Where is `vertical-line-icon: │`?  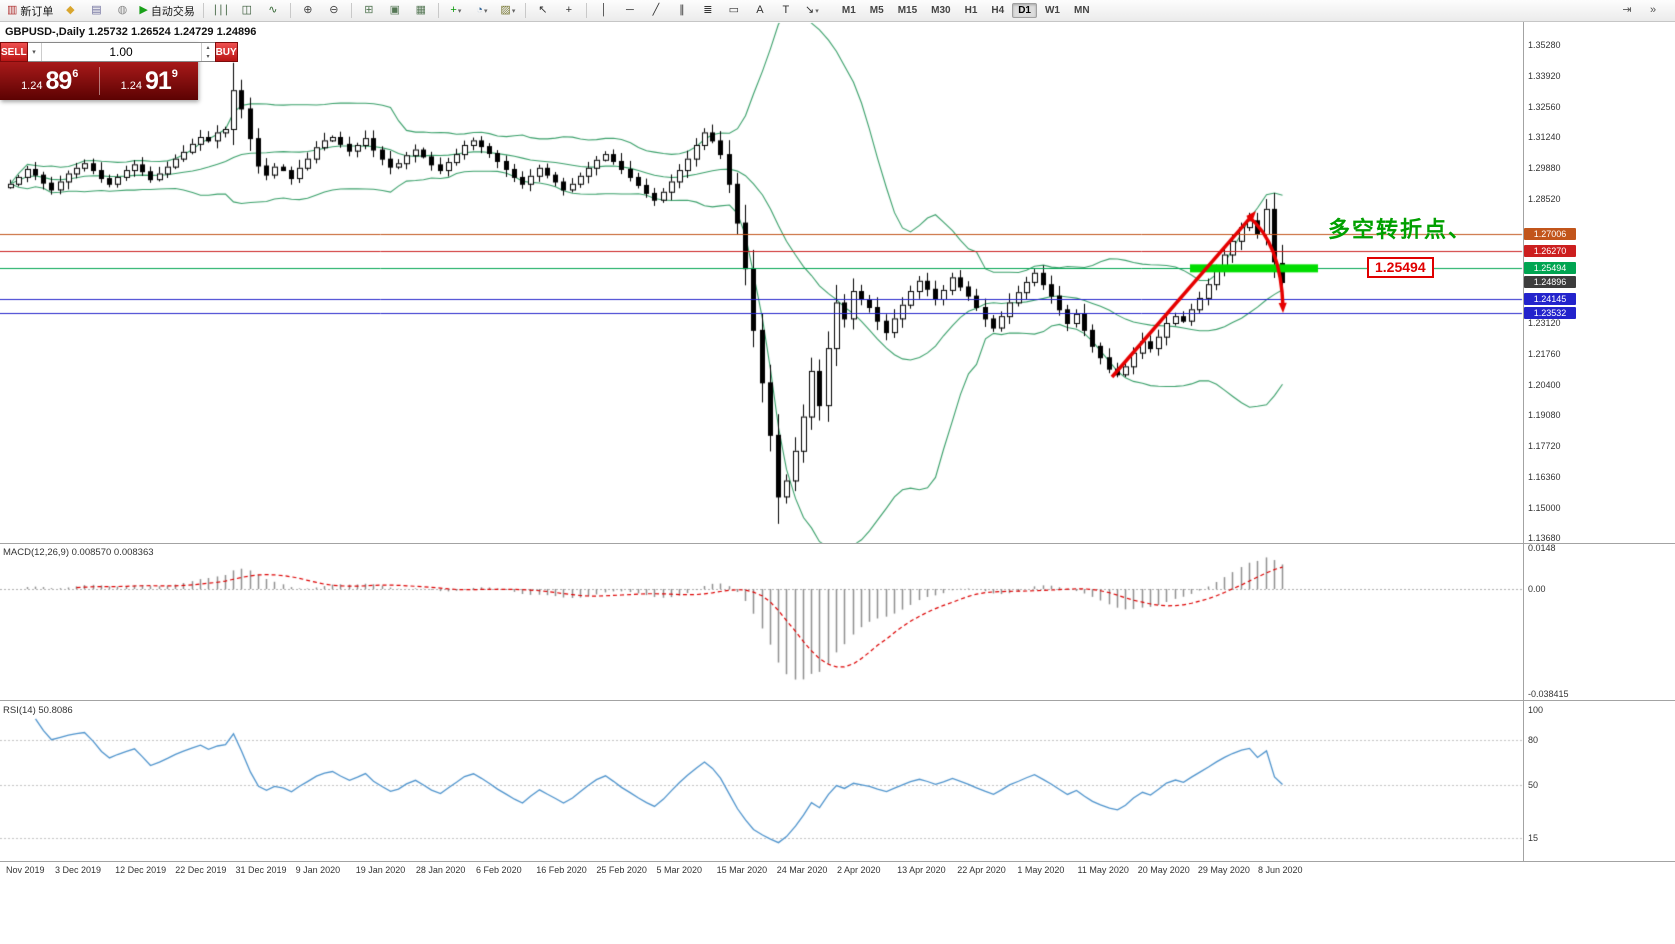
vertical-line-icon: │ is located at coordinates (604, 10).